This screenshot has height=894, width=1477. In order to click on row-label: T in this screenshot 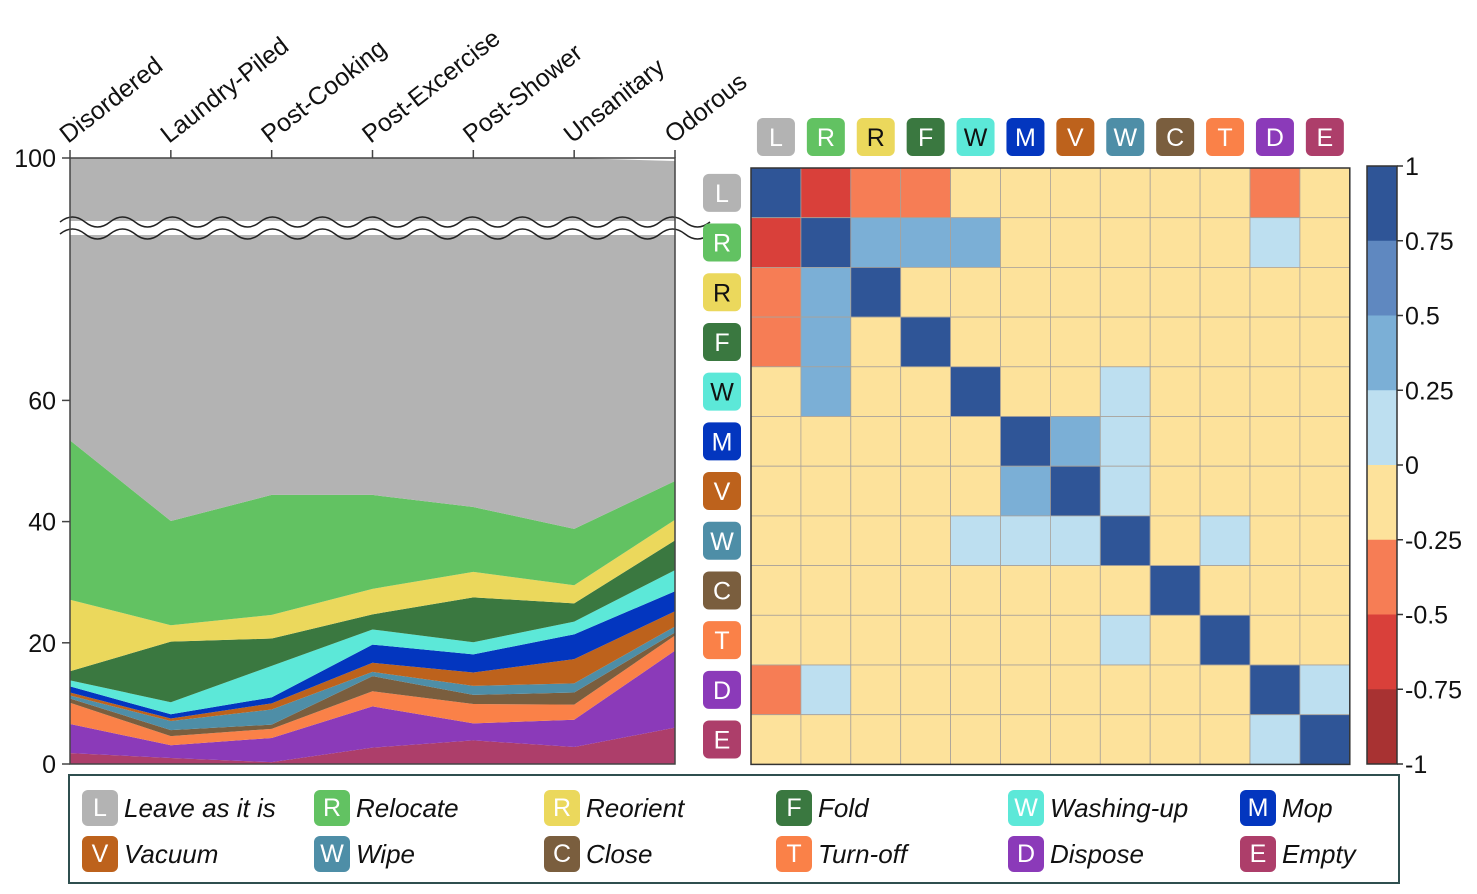, I will do `click(721, 641)`.